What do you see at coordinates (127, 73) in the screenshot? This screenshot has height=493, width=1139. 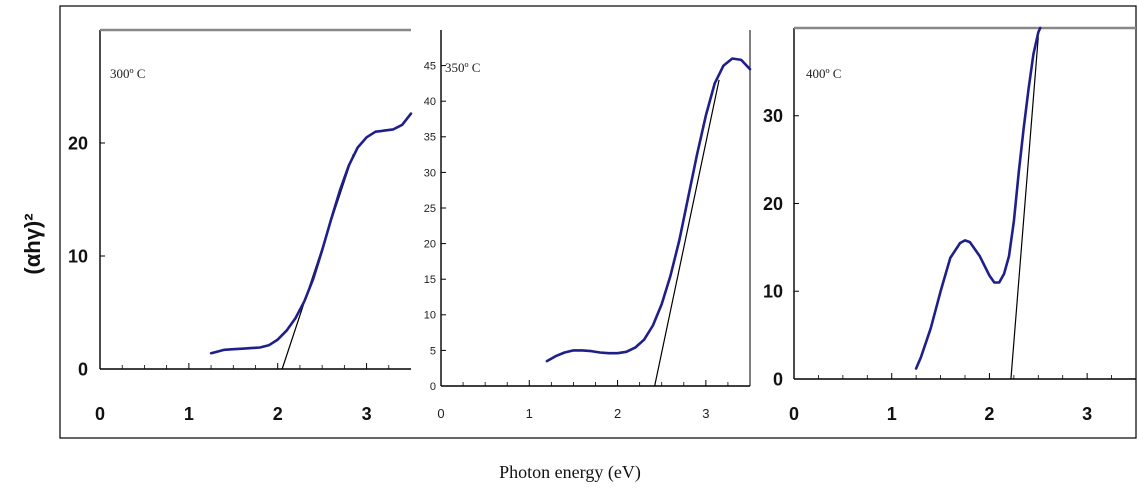 I see `panel-1-temperature-label: 300º C` at bounding box center [127, 73].